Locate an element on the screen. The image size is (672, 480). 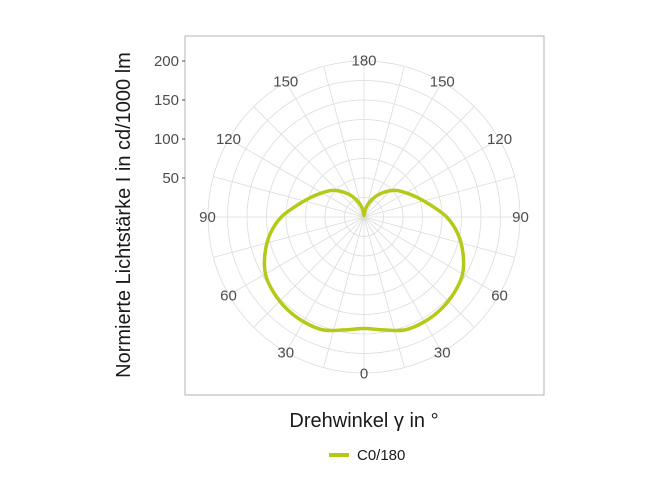
y-axis-title: Normierte Lichtstärke I in cd/1000 lm is located at coordinates (124, 215).